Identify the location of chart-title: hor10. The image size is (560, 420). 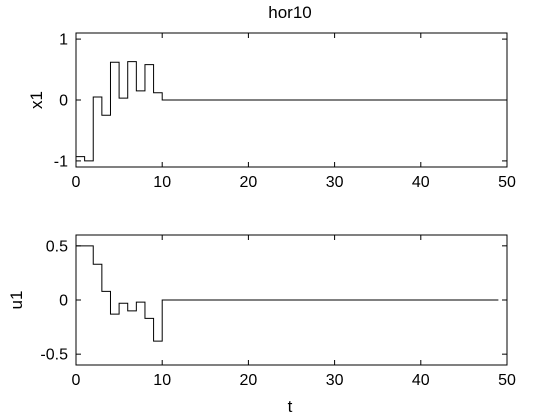
(289, 12).